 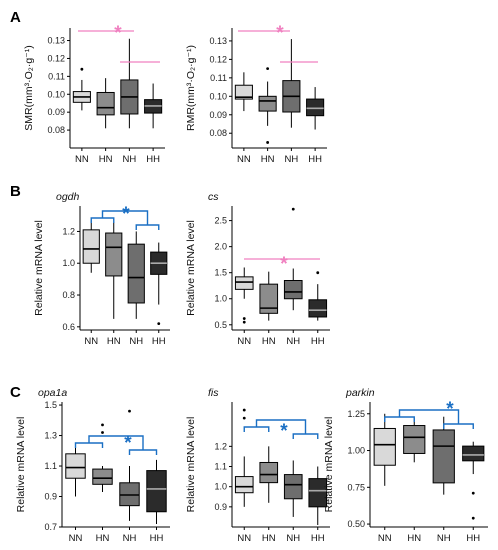 What do you see at coordinates (68, 327) in the screenshot?
I see `y-tick-label: 0.6` at bounding box center [68, 327].